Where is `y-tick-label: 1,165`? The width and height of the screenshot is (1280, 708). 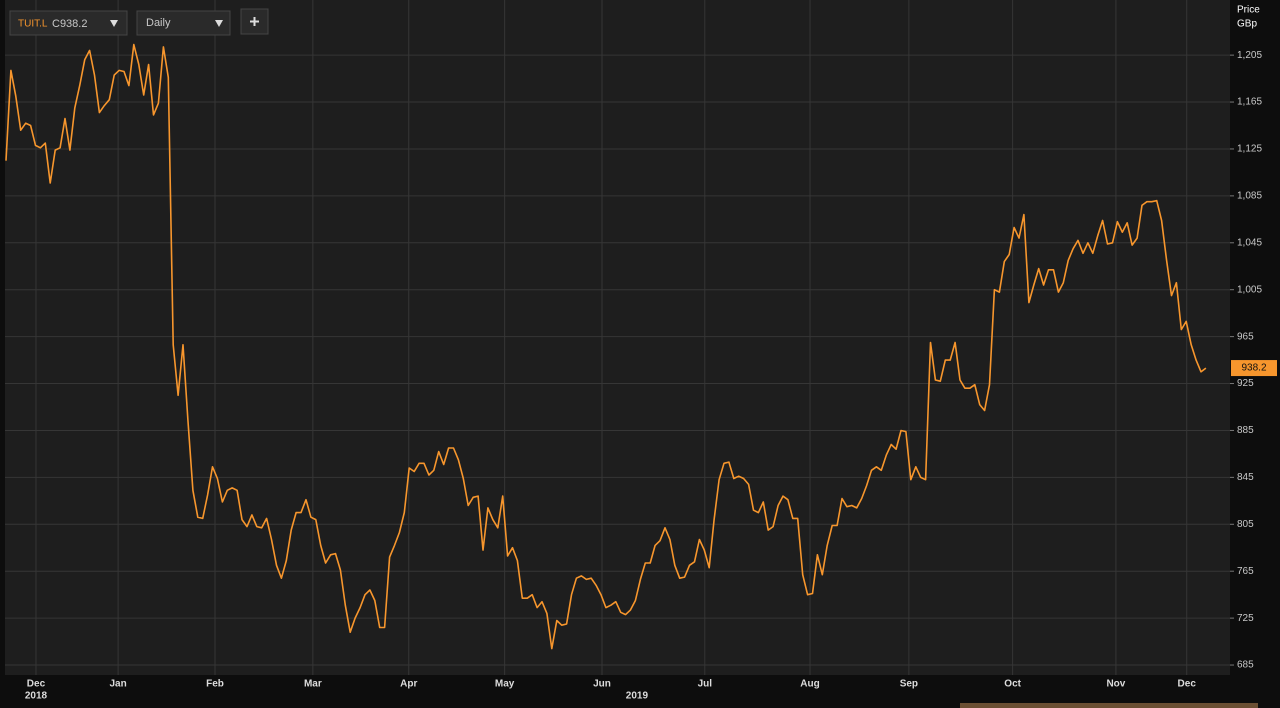 y-tick-label: 1,165 is located at coordinates (1249, 102).